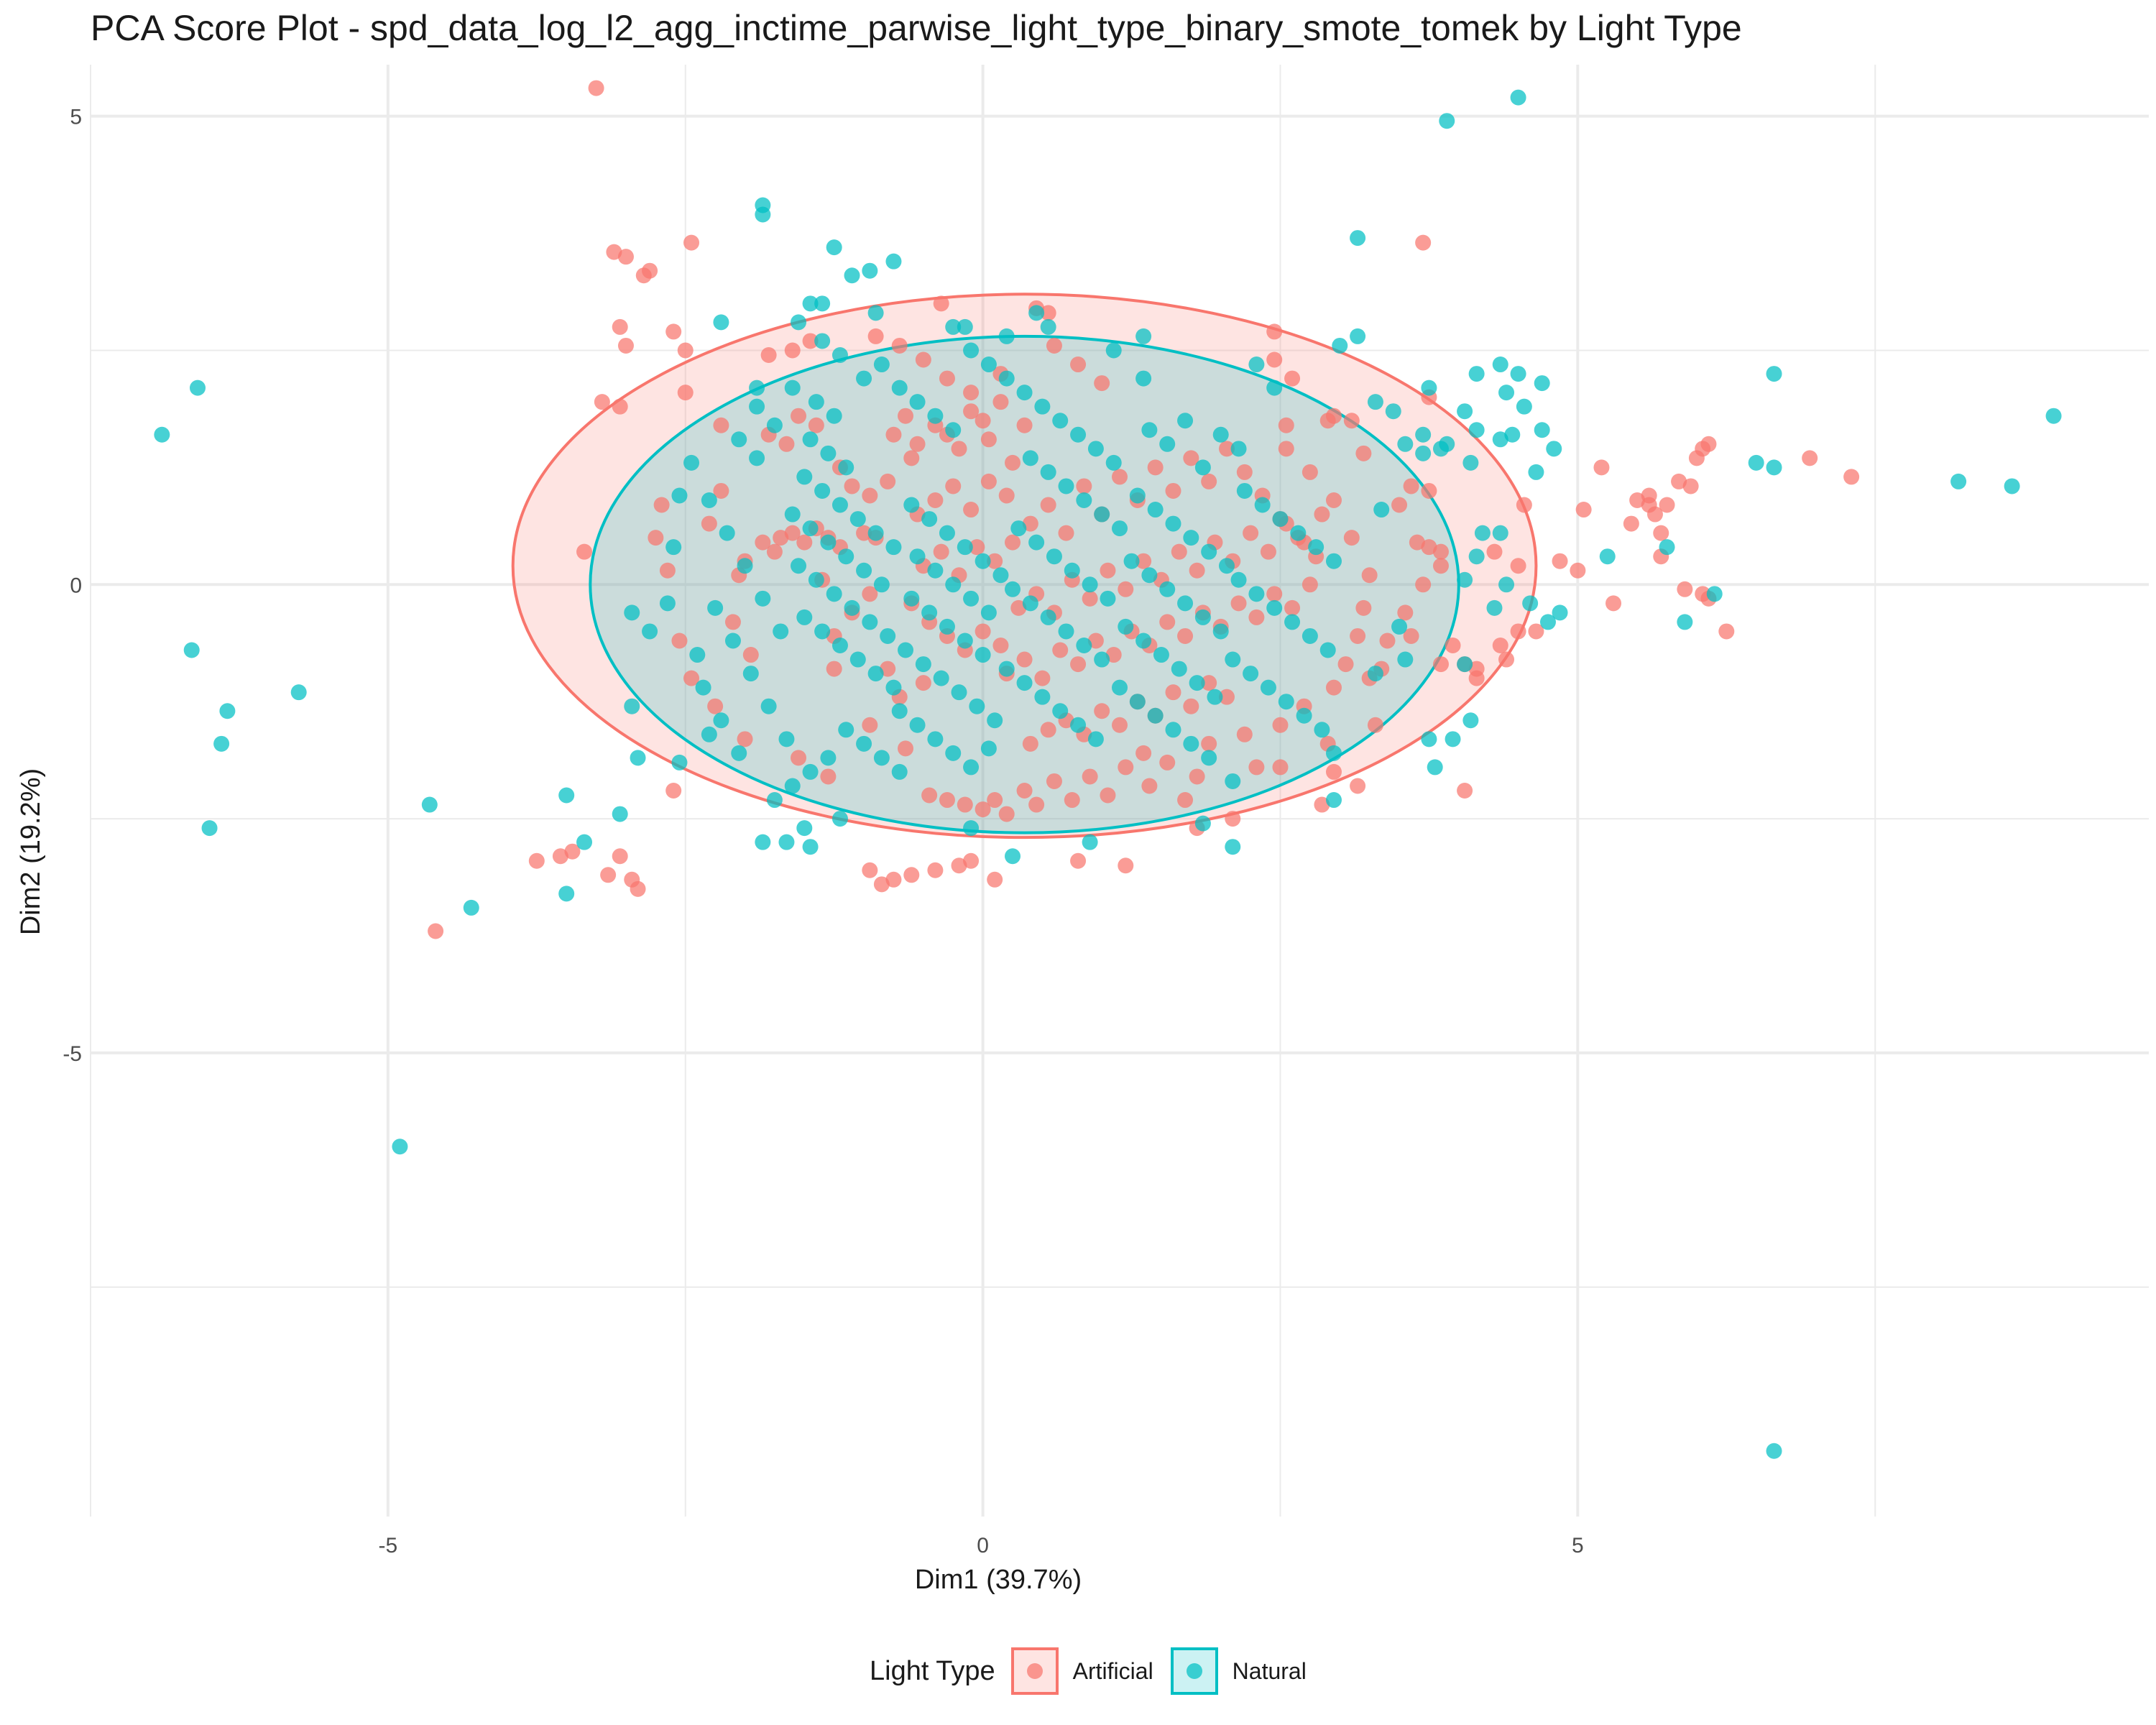 The width and height of the screenshot is (2156, 1725). I want to click on legend-title: Light Type, so click(932, 1670).